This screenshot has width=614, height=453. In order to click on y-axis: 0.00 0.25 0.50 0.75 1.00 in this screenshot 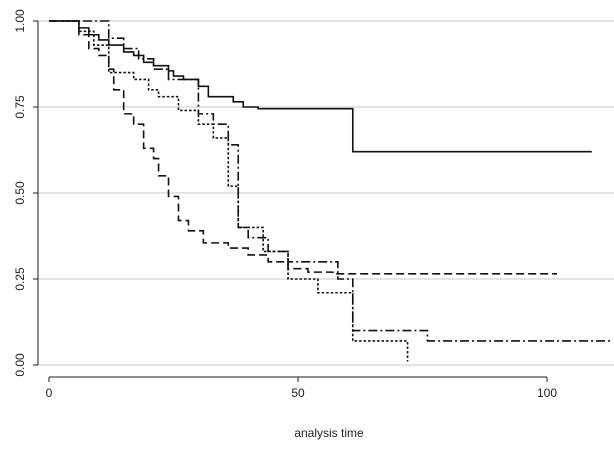, I will do `click(26, 193)`.